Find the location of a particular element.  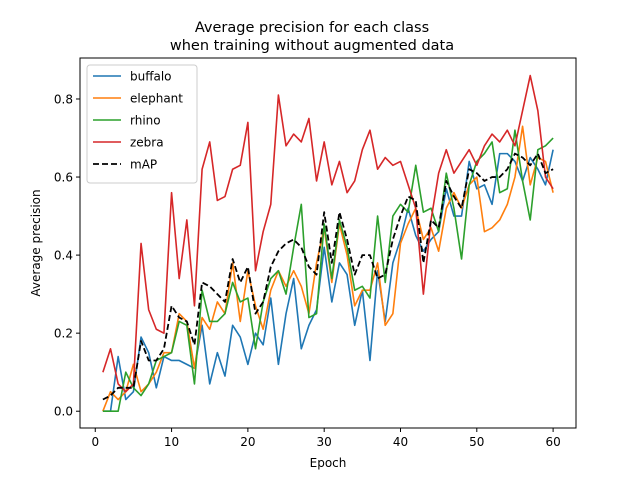

x-axis-label: Epoch is located at coordinates (328, 463).